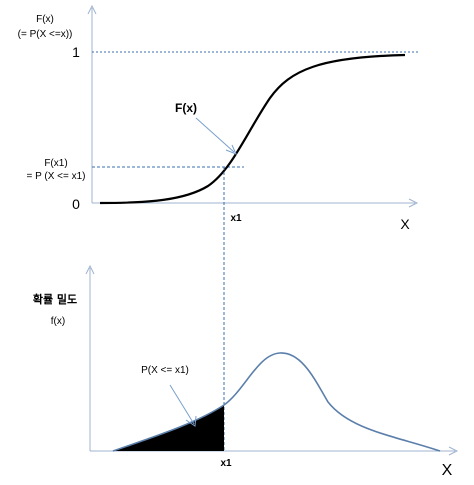 The width and height of the screenshot is (474, 485). I want to click on cdf-y-label-line2: (= P(X <=x)), so click(45, 34).